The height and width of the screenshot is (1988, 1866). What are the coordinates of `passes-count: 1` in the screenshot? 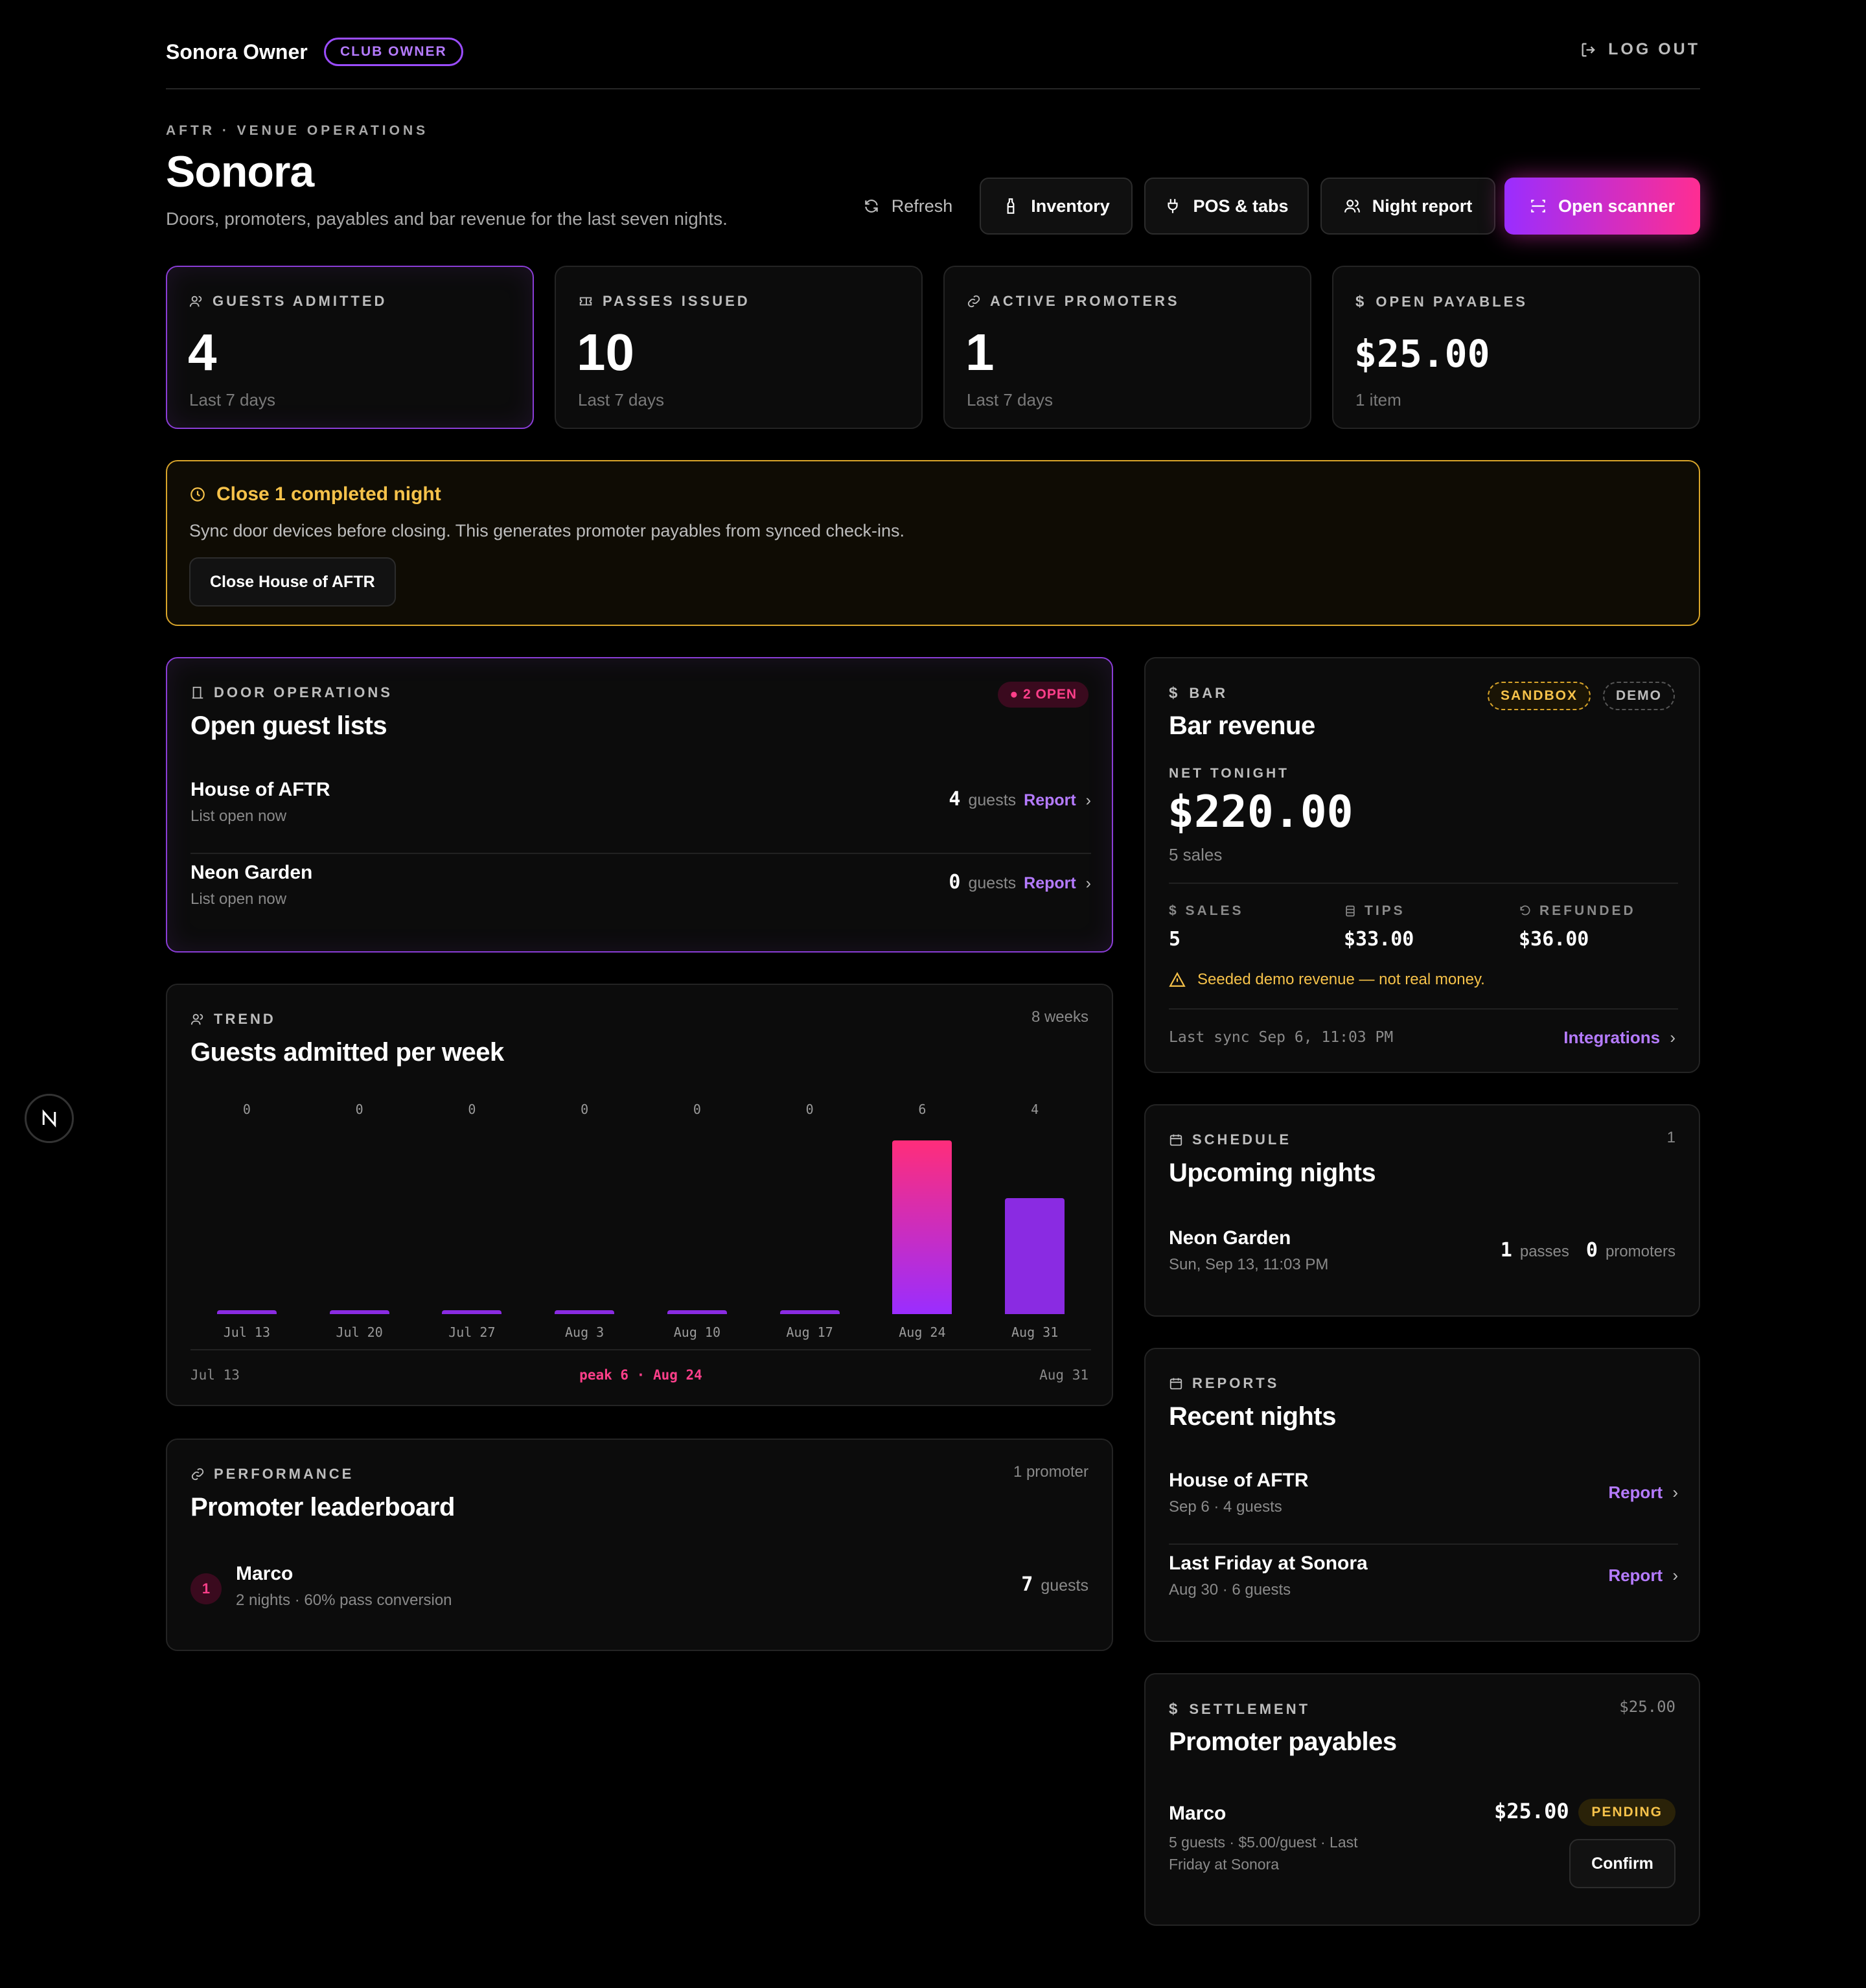 It's located at (1506, 1250).